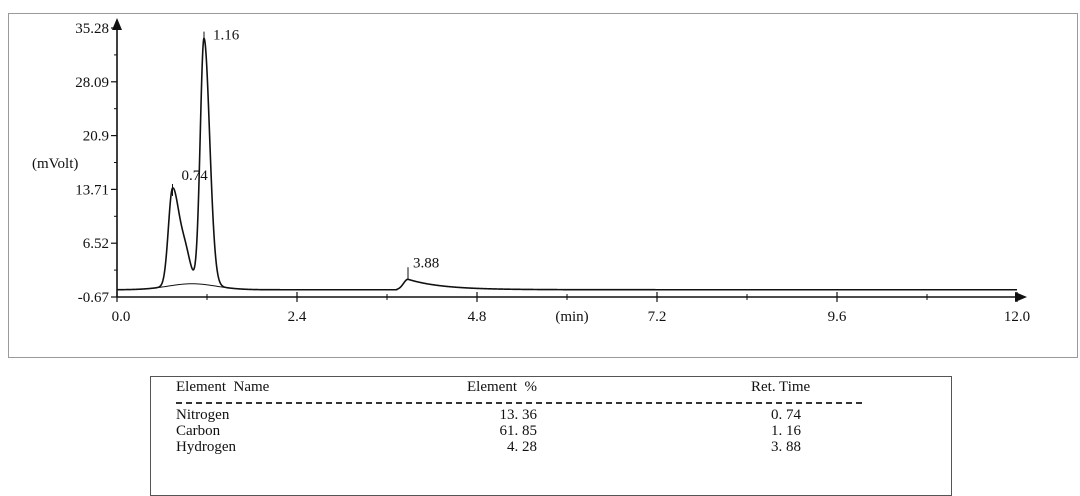  I want to click on y-tick-label: 20.9, so click(96, 137).